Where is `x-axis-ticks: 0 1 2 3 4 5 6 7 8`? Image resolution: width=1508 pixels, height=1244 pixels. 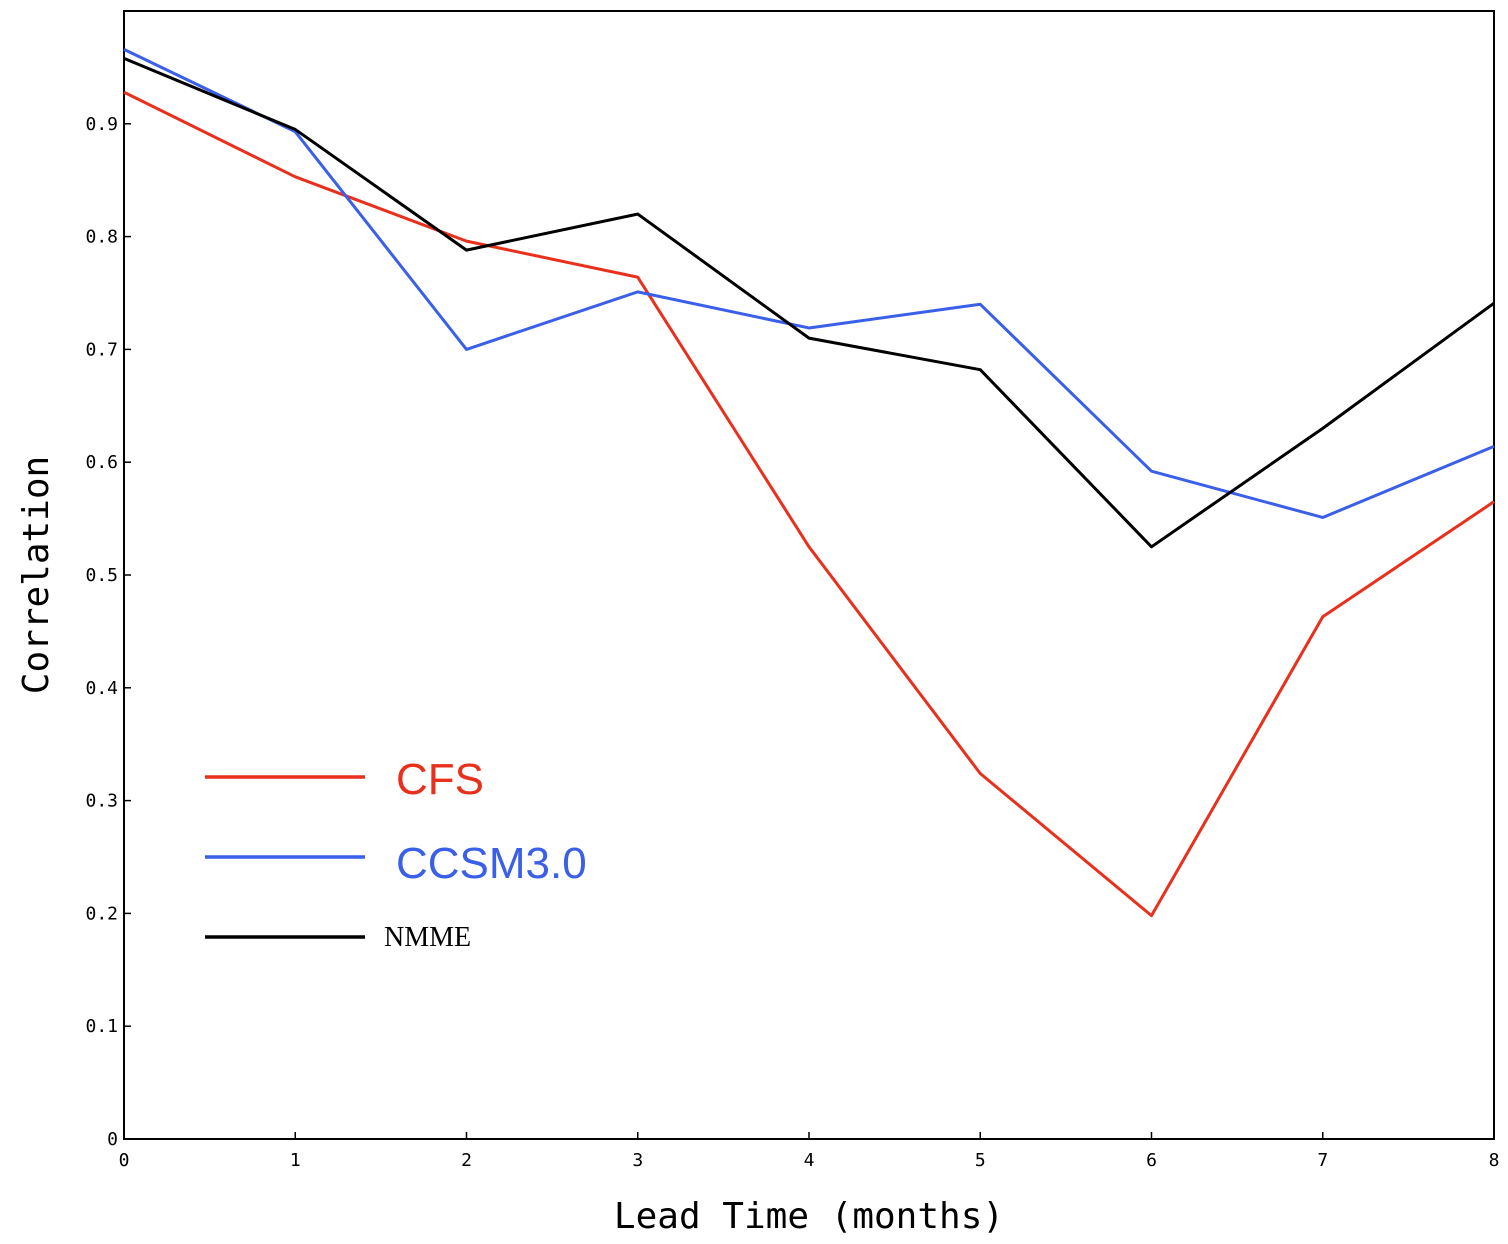
x-axis-ticks: 0 1 2 3 4 5 6 7 8 is located at coordinates (809, 1151).